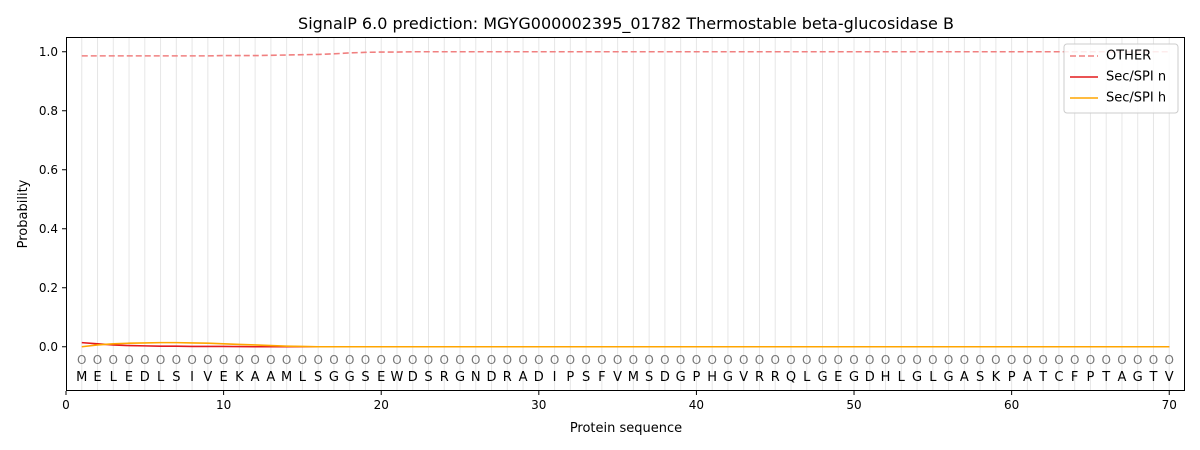 This screenshot has width=1200, height=450. I want to click on y-tick-label: 0.6, so click(48, 170).